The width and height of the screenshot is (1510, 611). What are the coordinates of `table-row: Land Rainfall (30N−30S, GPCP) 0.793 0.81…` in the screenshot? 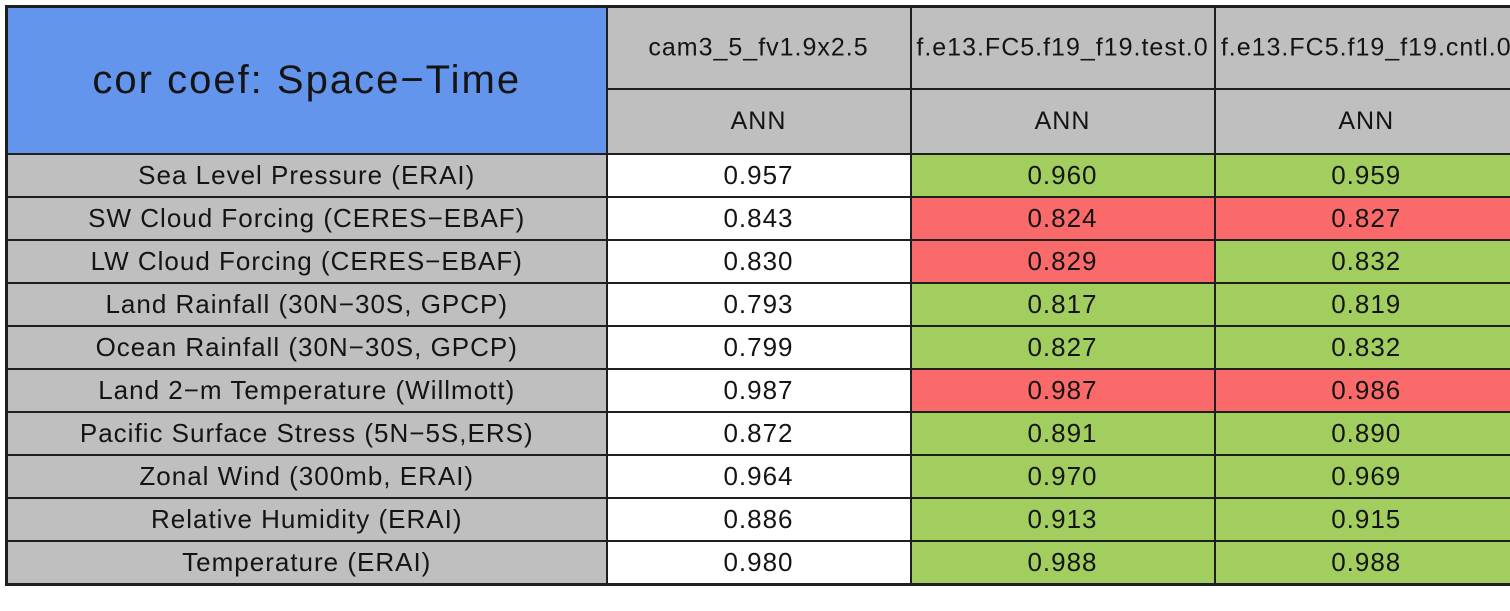 It's located at (757, 304).